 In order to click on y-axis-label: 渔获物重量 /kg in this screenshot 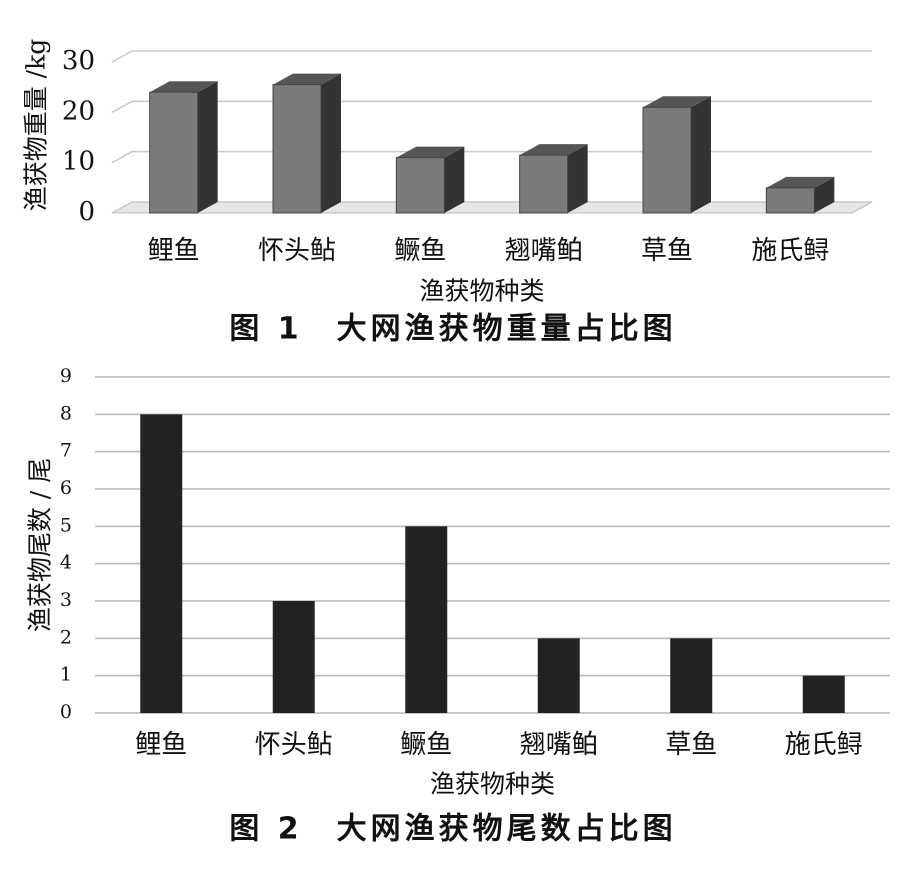, I will do `click(36, 125)`.